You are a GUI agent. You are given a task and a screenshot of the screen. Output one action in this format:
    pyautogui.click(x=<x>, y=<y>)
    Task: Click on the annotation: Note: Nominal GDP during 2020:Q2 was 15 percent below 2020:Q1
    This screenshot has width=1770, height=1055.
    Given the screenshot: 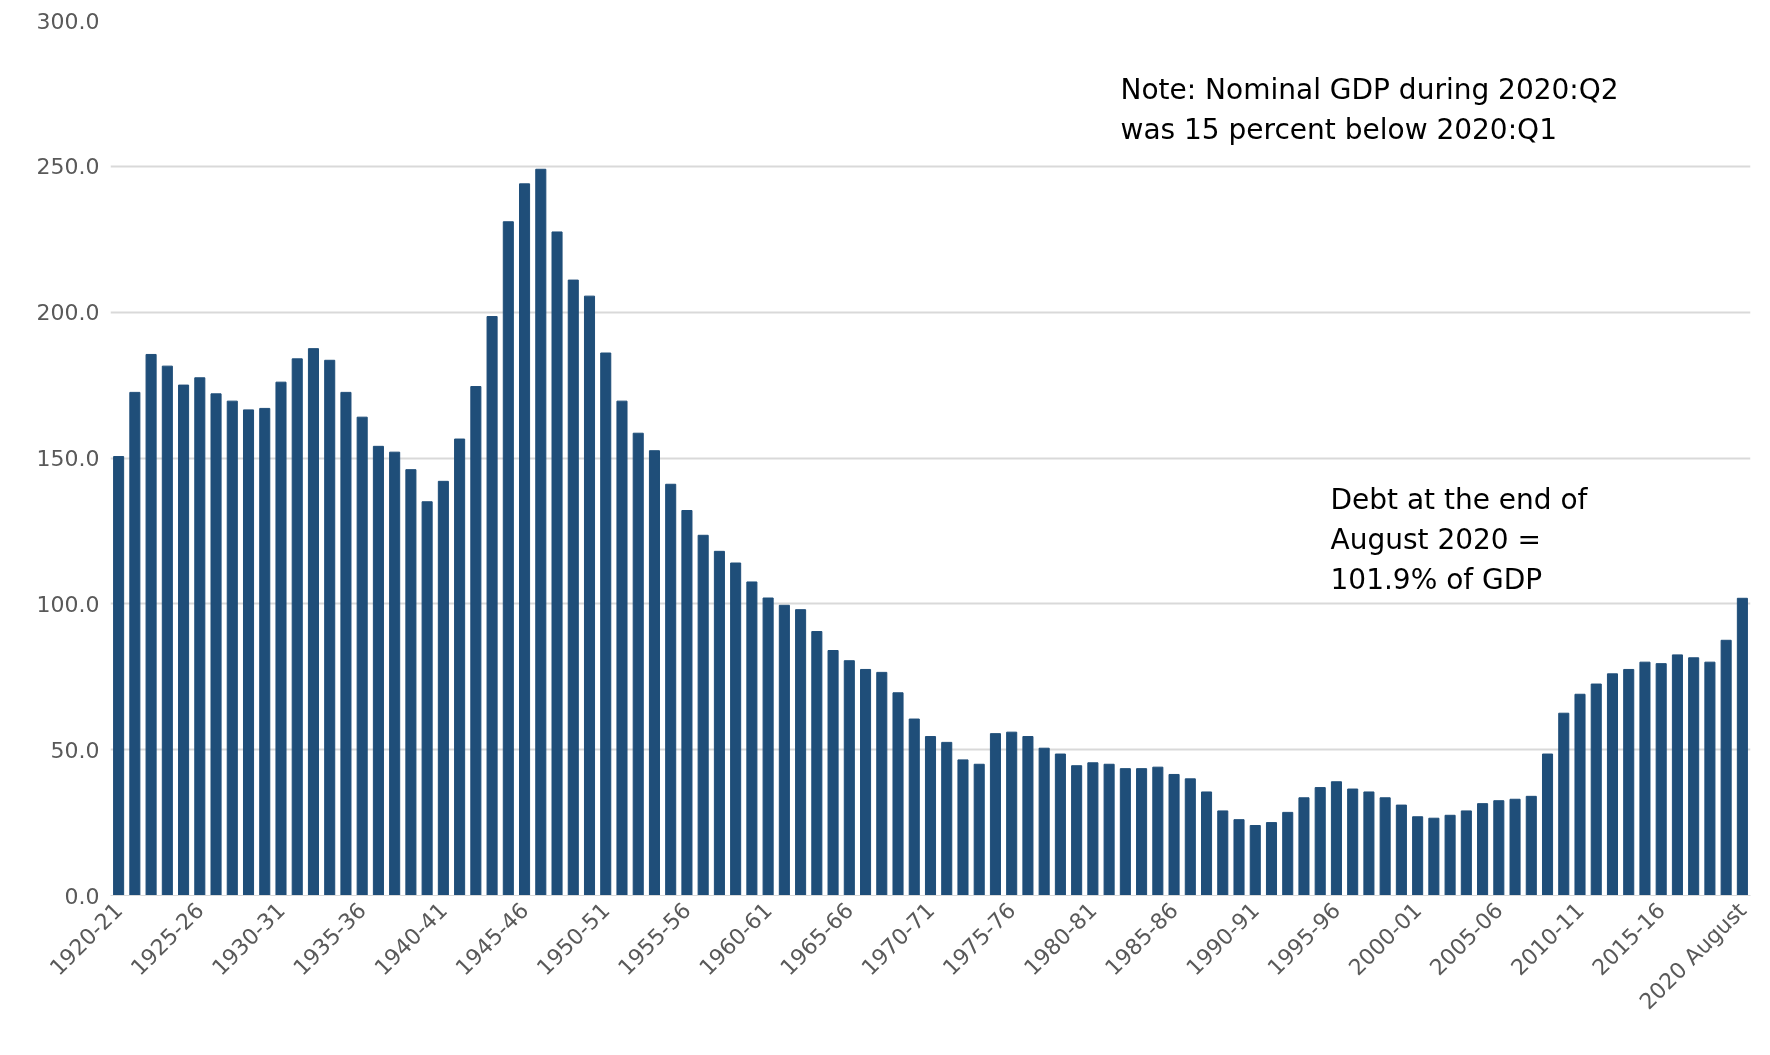 What is the action you would take?
    pyautogui.click(x=1369, y=109)
    